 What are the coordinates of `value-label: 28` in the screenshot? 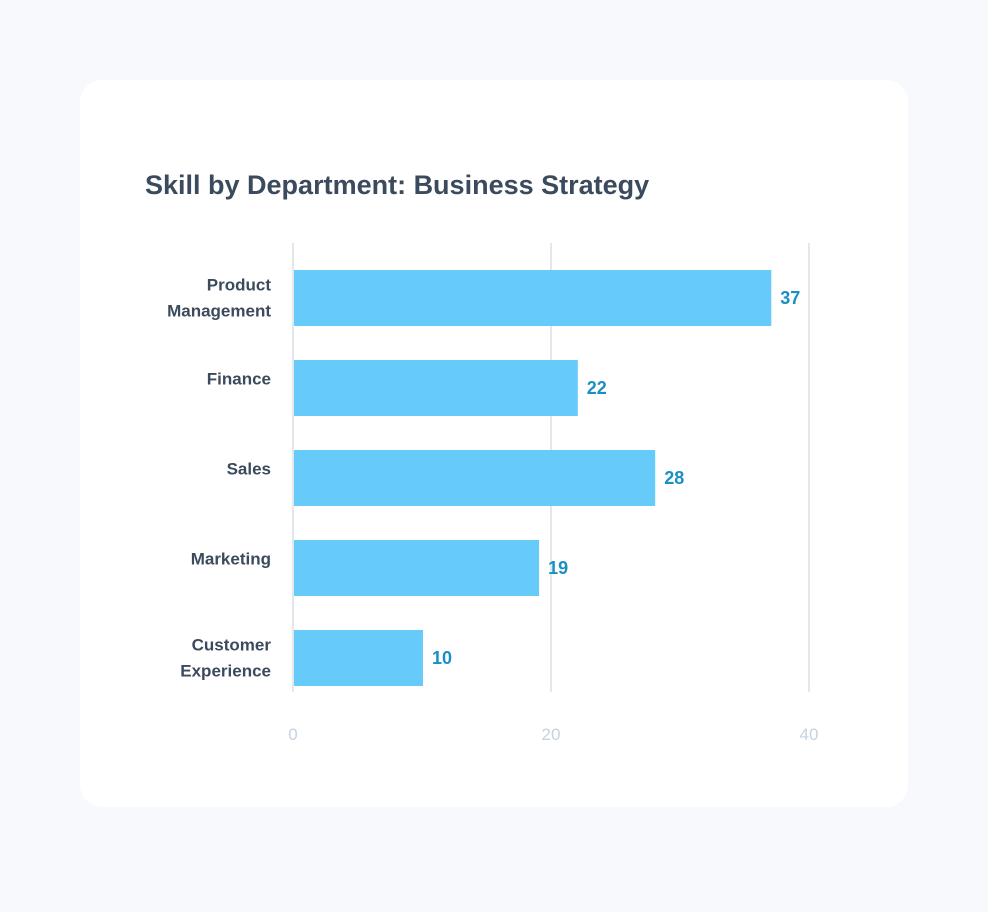 It's located at (674, 478).